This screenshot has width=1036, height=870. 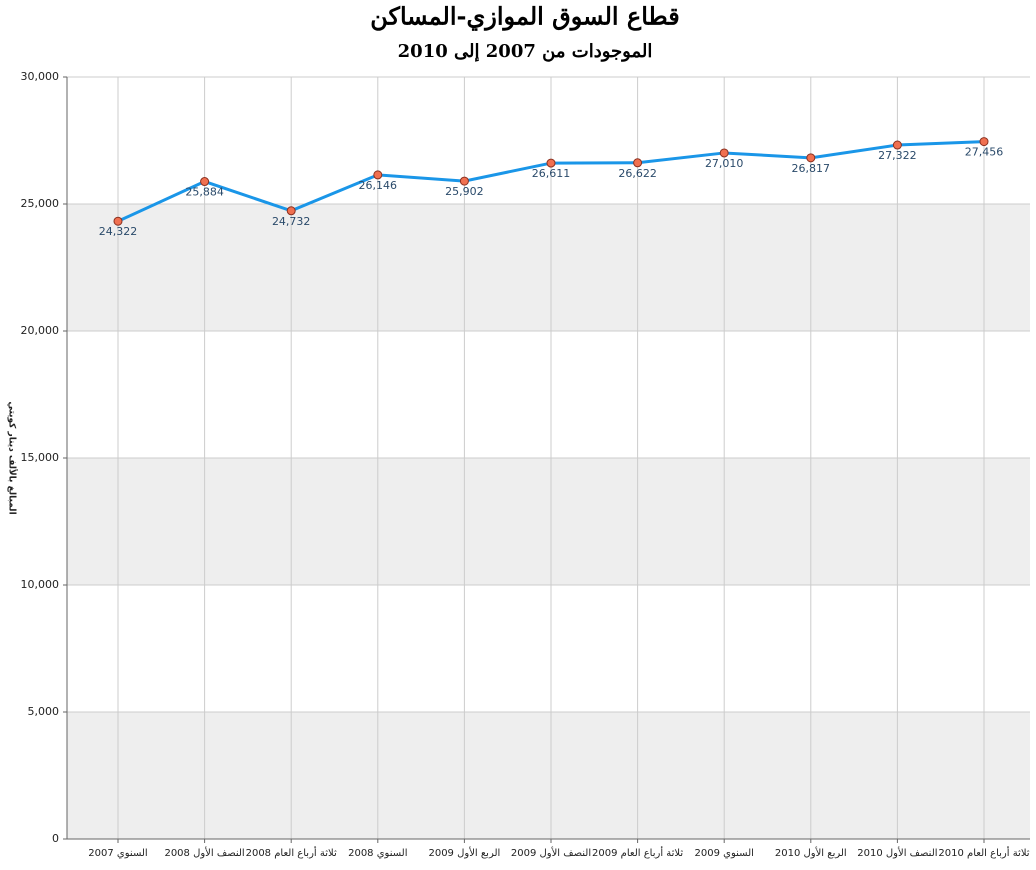 What do you see at coordinates (551, 852) in the screenshot?
I see `x-tick-label: النصف الأول 2009` at bounding box center [551, 852].